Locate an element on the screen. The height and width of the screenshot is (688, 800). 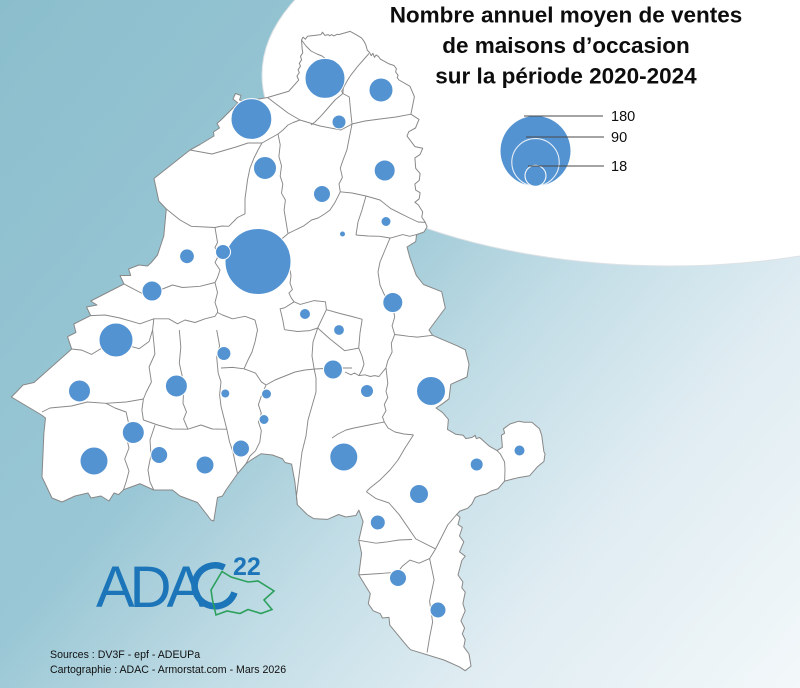
svg-text: 22 is located at coordinates (247, 567).